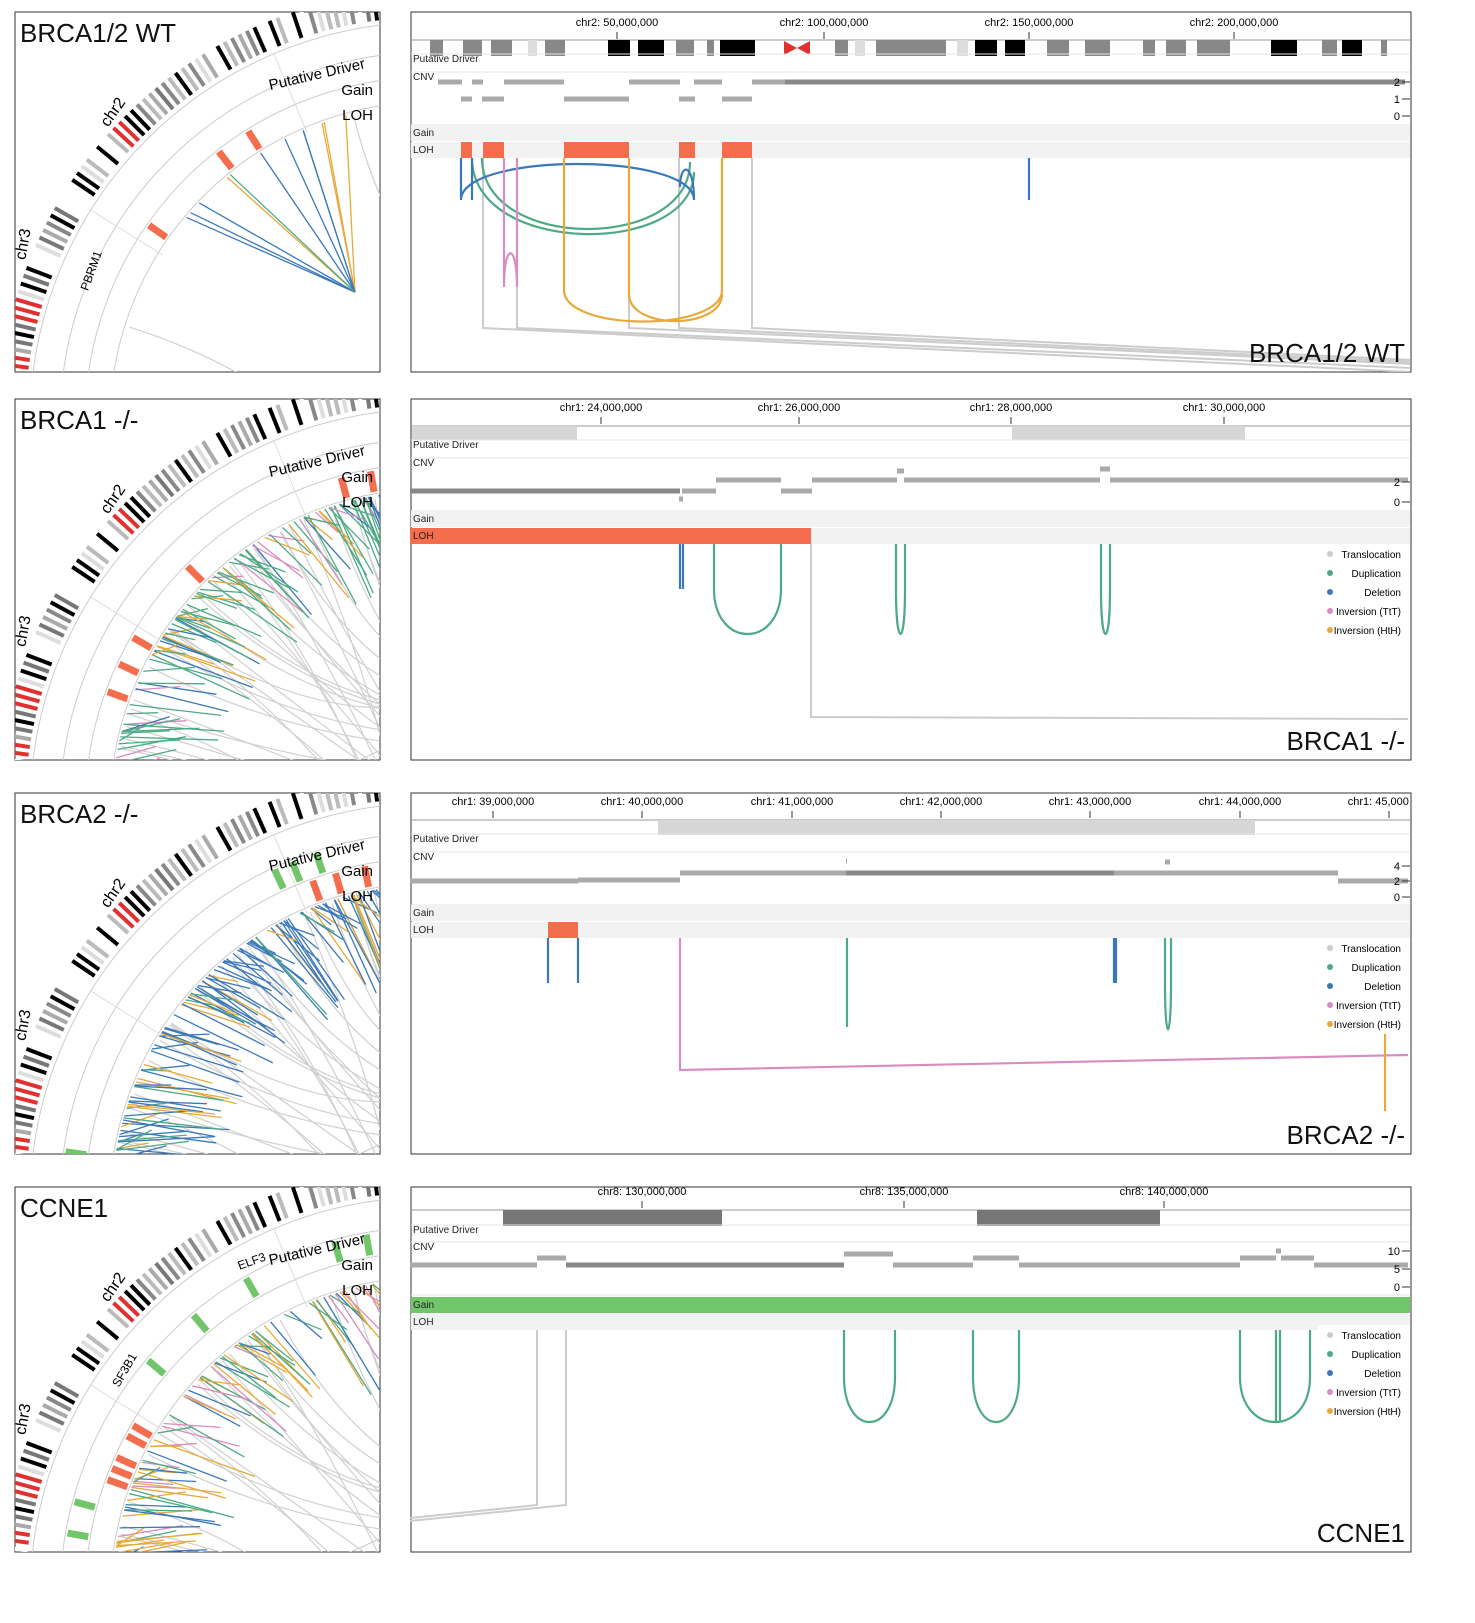 The width and height of the screenshot is (1475, 1623). Describe the element at coordinates (1389, 802) in the screenshot. I see `axis-tick-label: chr1: 45,000,000` at that location.